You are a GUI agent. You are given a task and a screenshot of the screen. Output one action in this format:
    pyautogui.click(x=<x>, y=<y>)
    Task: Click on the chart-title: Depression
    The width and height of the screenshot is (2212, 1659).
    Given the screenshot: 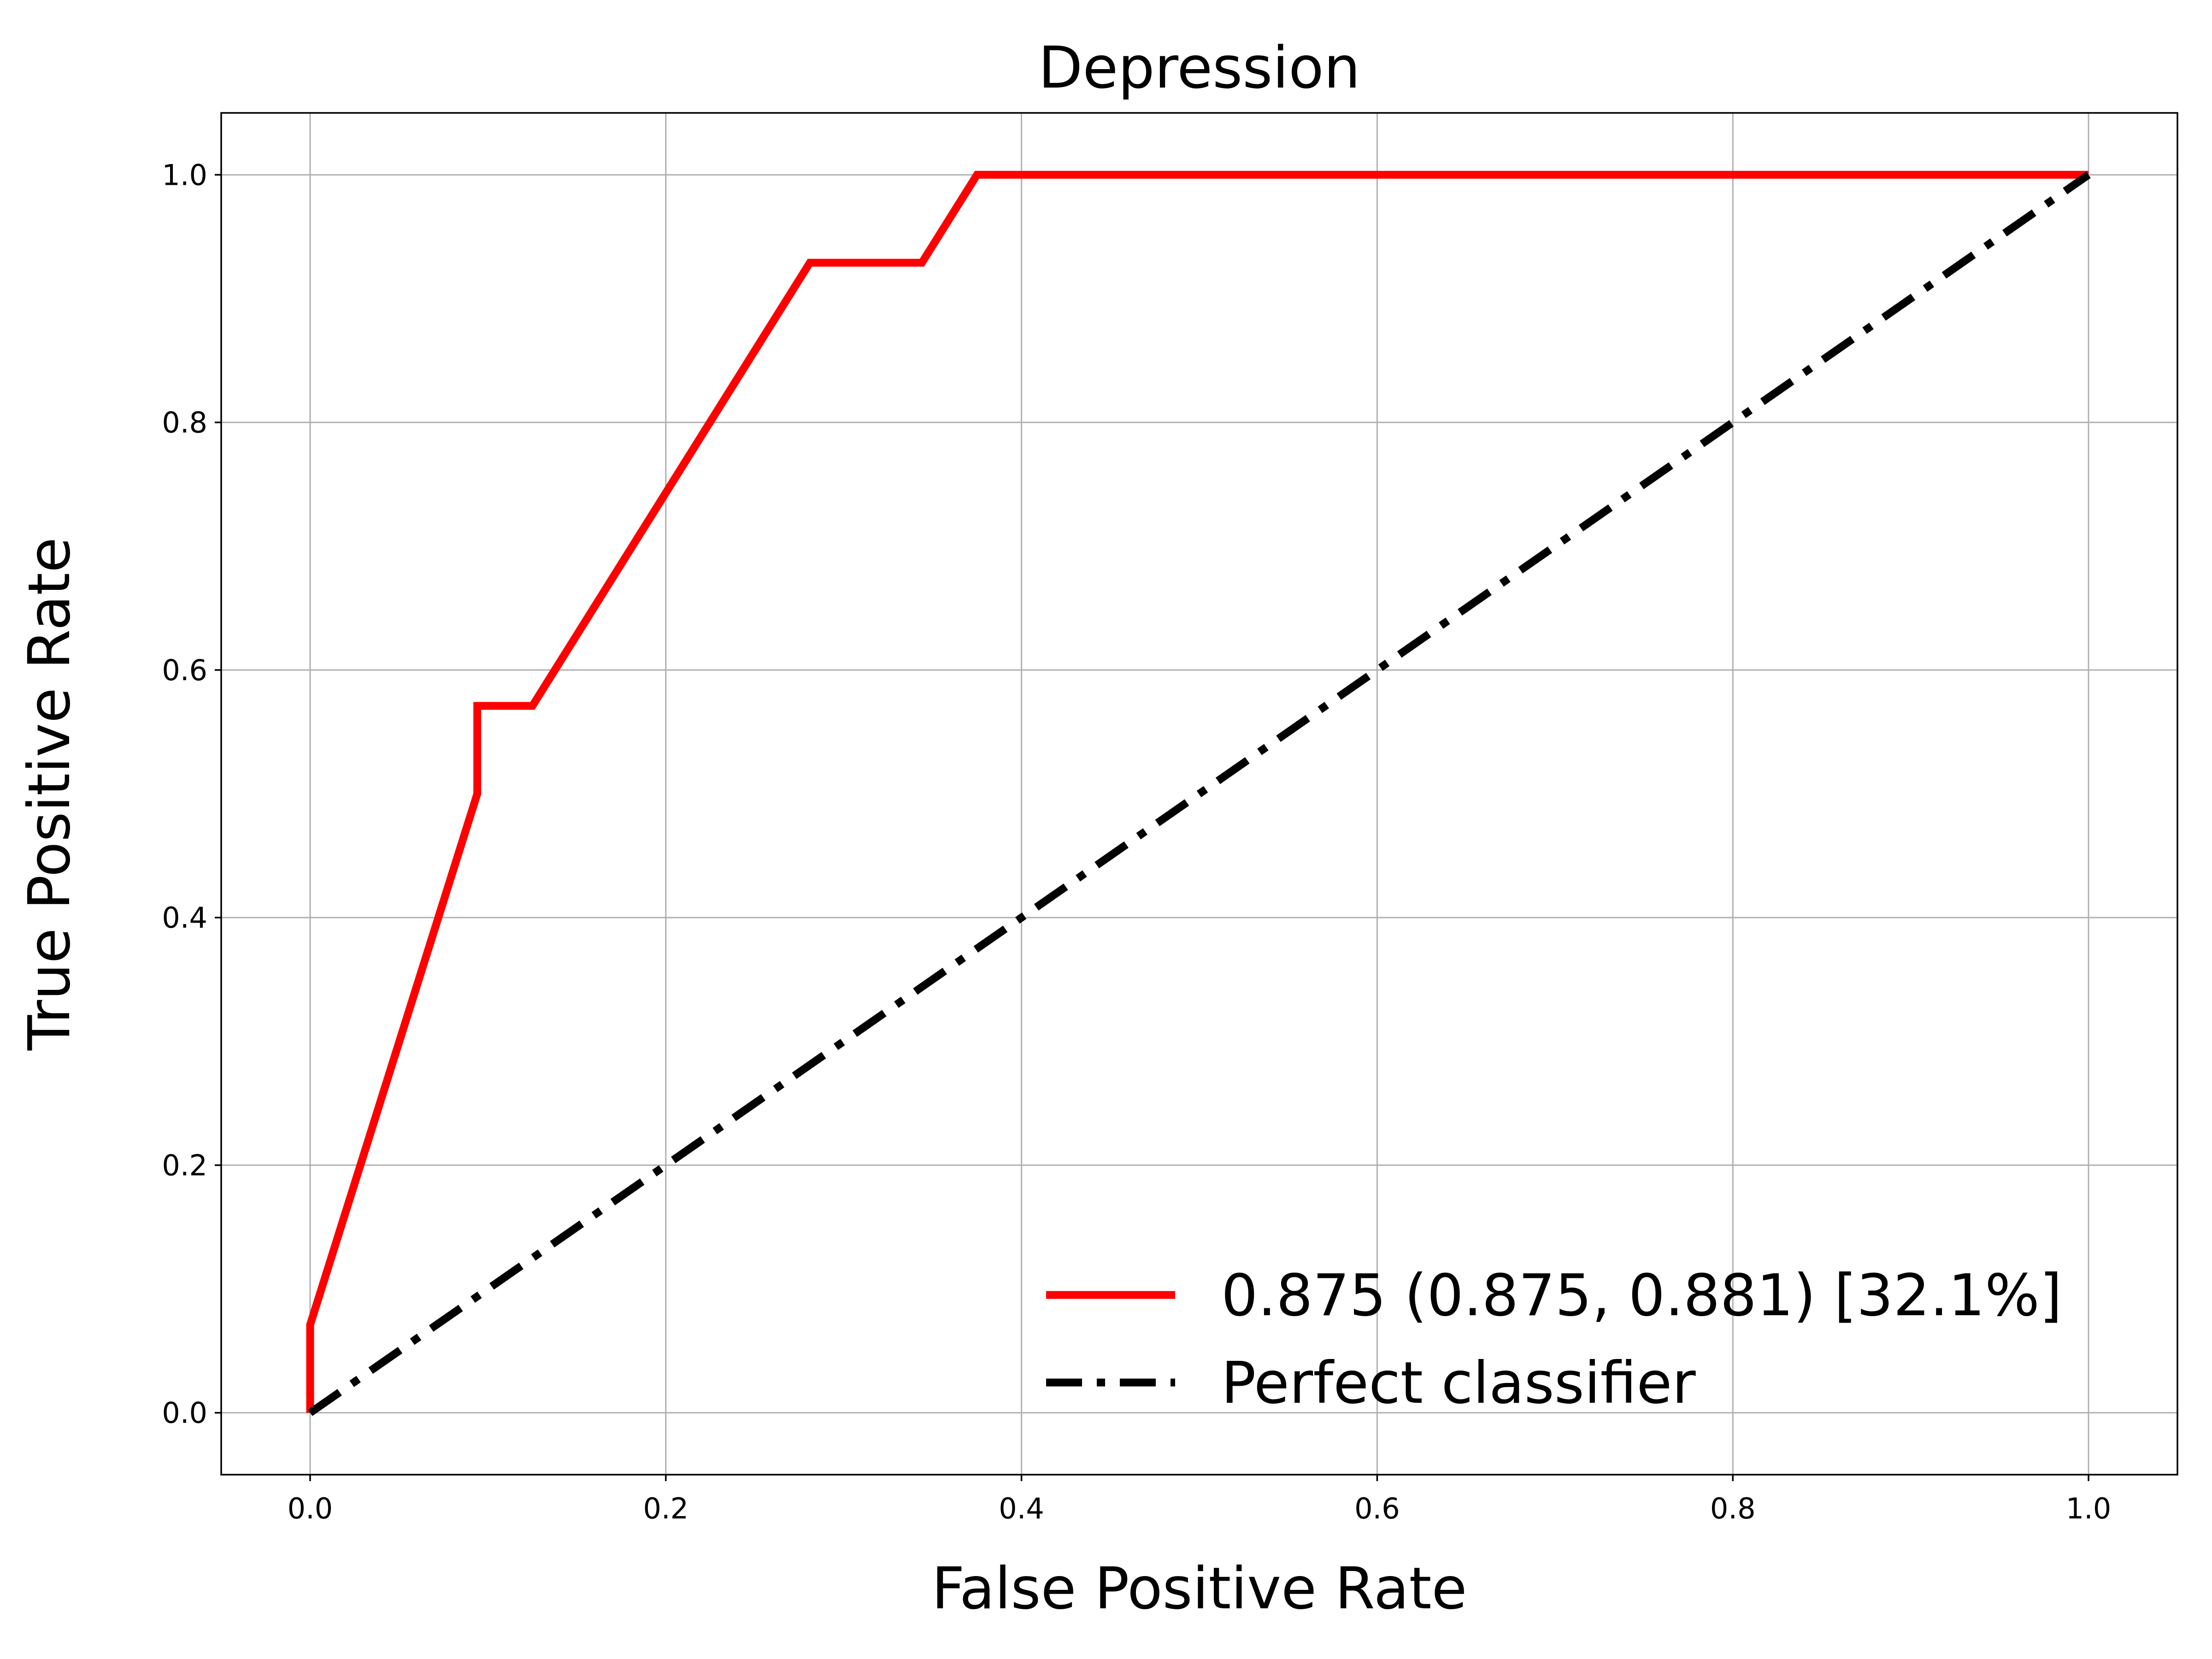 What is the action you would take?
    pyautogui.click(x=1199, y=68)
    